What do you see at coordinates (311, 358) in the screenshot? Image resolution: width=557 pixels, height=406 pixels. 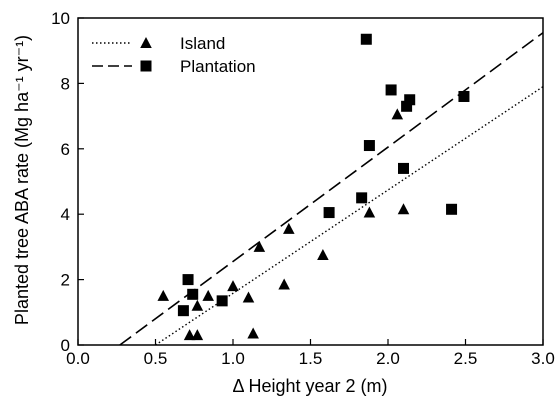 I see `x-tick-label: 1.5` at bounding box center [311, 358].